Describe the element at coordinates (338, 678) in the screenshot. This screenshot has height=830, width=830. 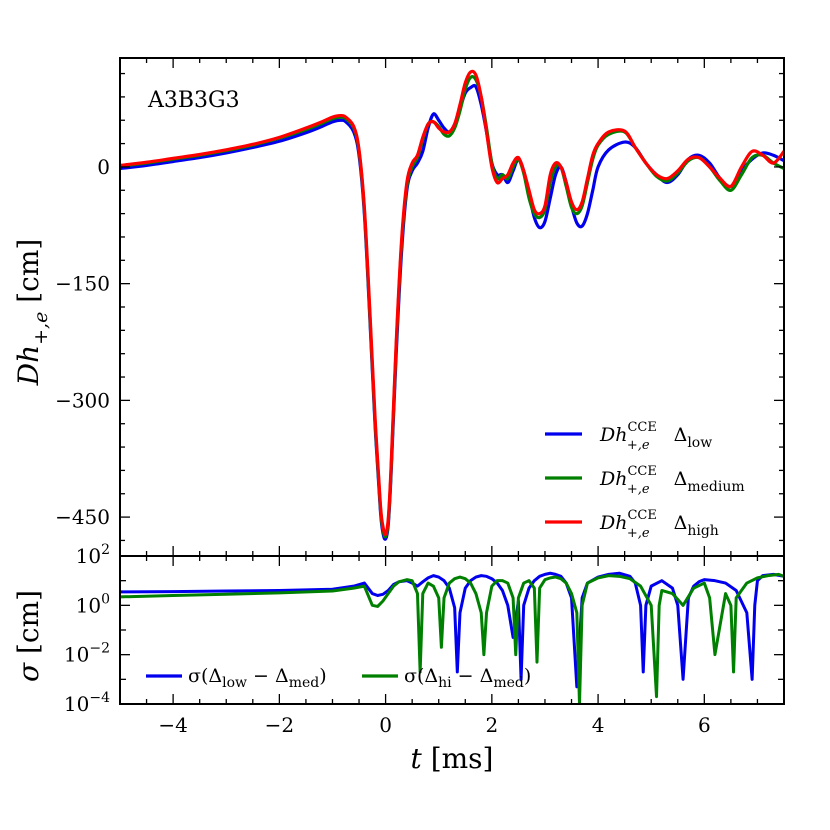
I see `bottom-legend: σ(Δlow − Δmed) σ(Δhi − Δmed)` at that location.